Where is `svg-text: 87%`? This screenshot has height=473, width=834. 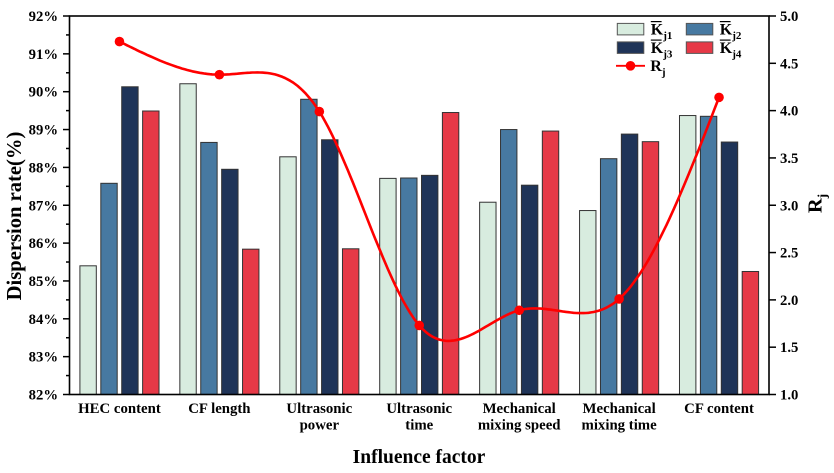
svg-text: 87% is located at coordinates (43, 206).